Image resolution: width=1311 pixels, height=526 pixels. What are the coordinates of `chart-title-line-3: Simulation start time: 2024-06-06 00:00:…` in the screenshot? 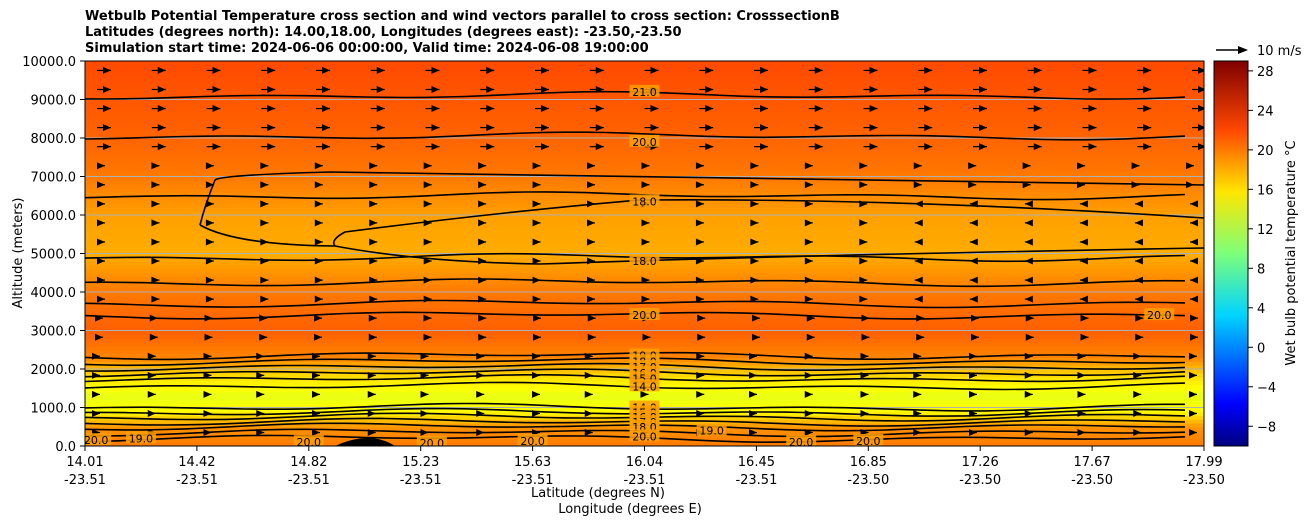 It's located at (367, 48).